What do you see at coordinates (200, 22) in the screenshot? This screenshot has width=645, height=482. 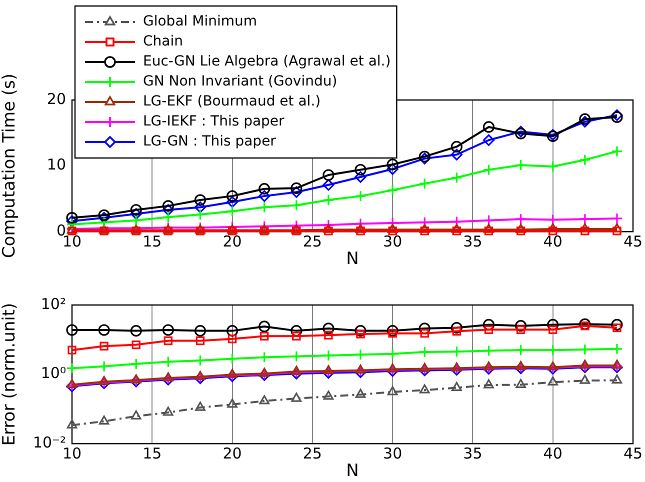 I see `legend-label: Global Minimum` at bounding box center [200, 22].